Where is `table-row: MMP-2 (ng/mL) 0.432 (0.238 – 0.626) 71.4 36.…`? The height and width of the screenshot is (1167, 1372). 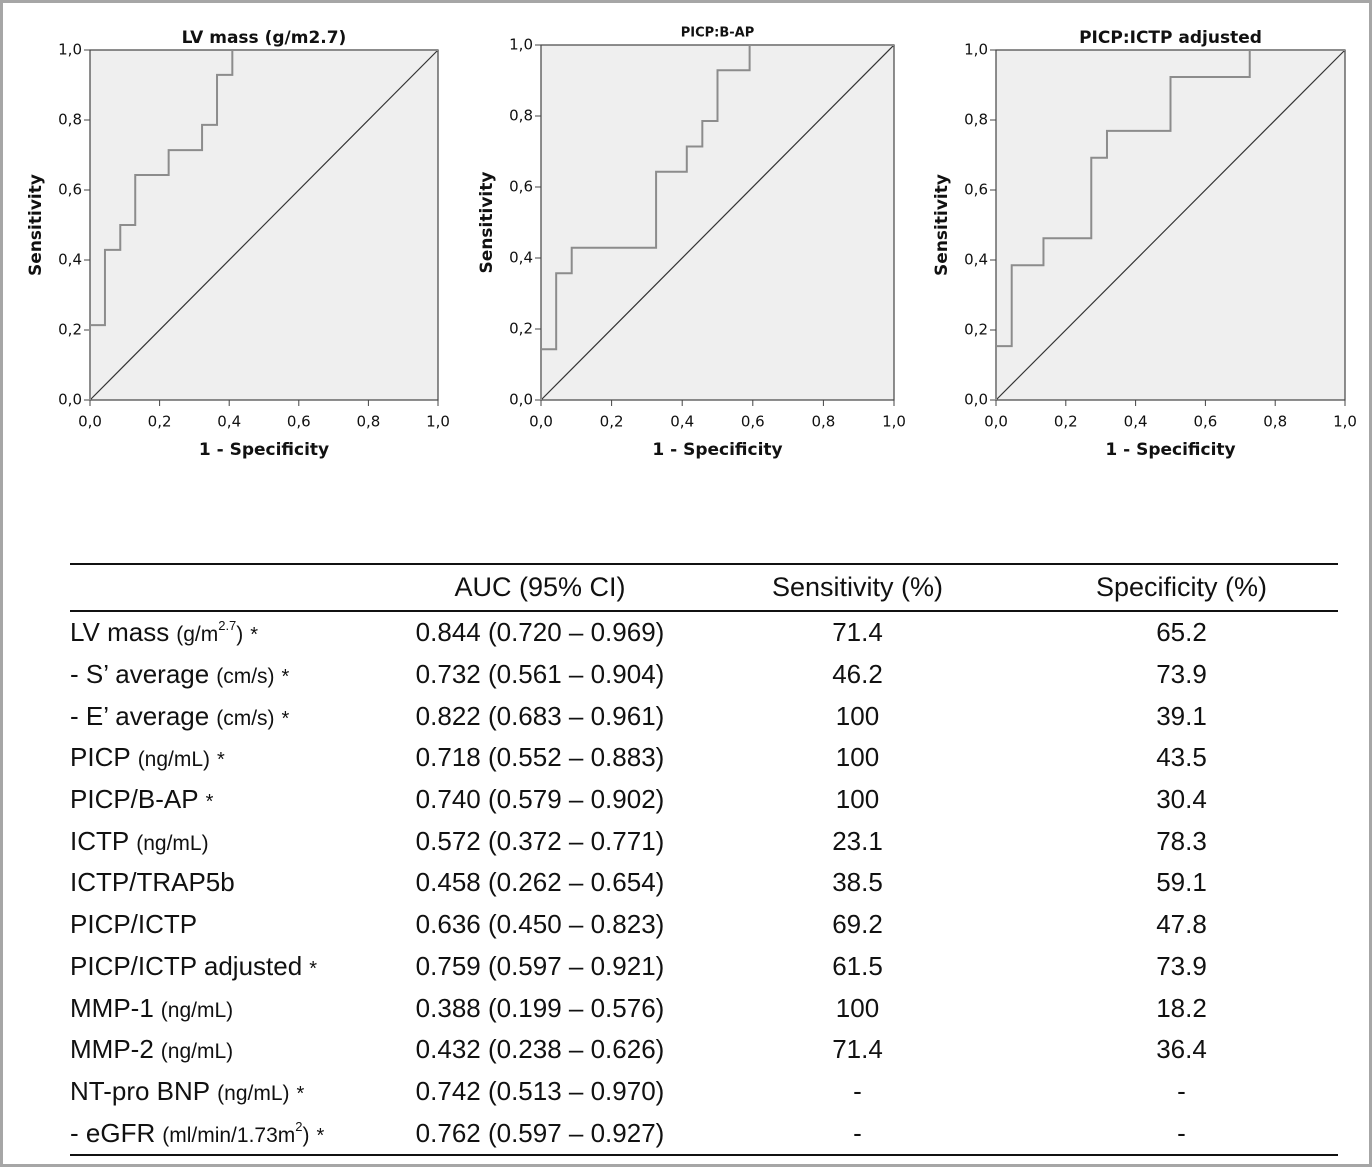
table-row: MMP-2 (ng/mL) 0.432 (0.238 – 0.626) 71.4 36.… is located at coordinates (704, 1050).